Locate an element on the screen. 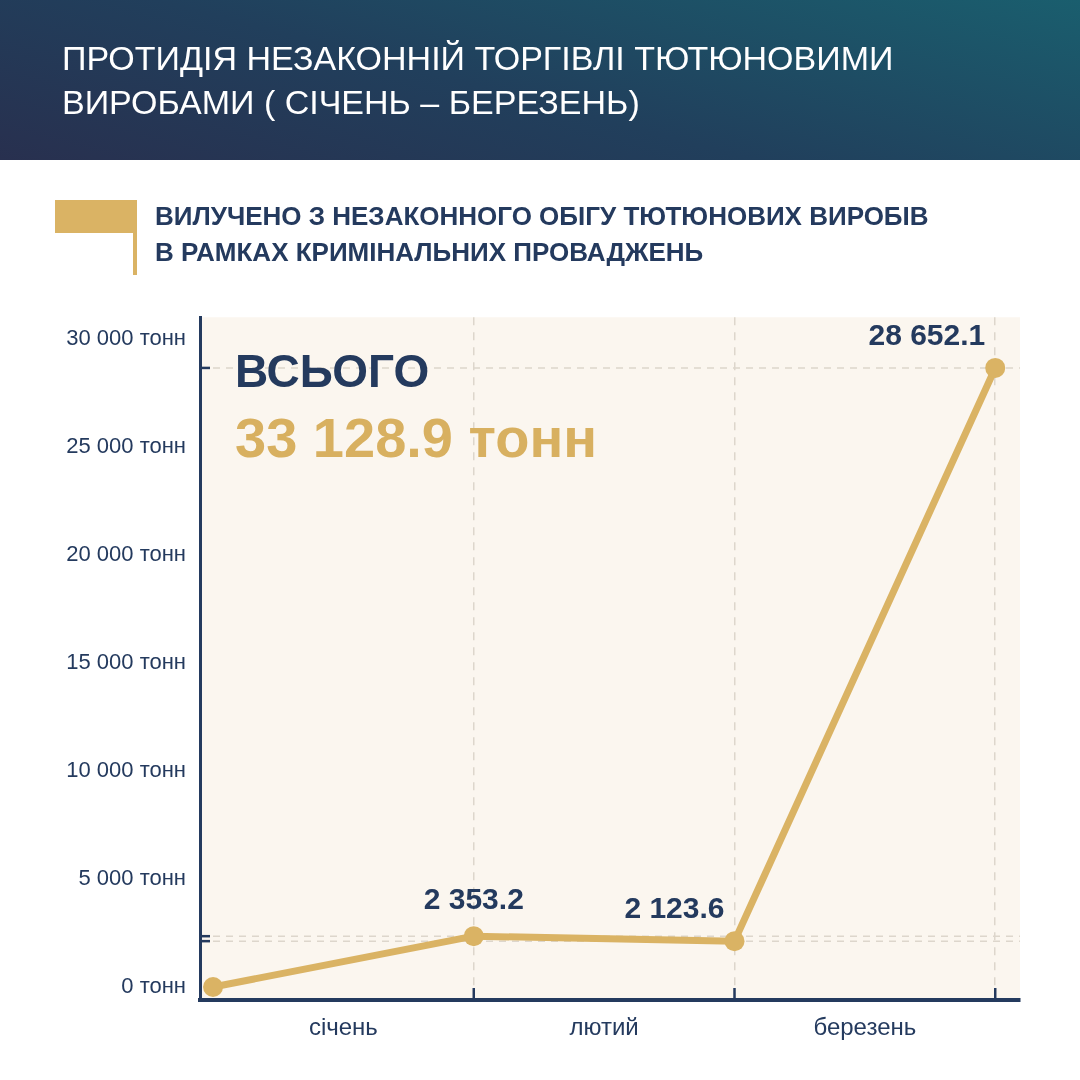 Image resolution: width=1080 pixels, height=1080 pixels. y-tick-label: 10 000 тонн is located at coordinates (126, 770).